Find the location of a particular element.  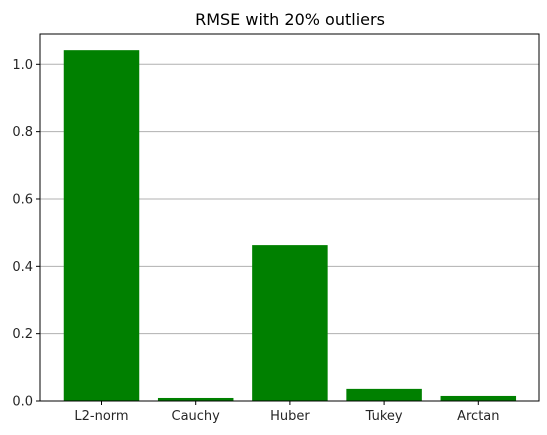

chart-title: RMSE with 20% outliers is located at coordinates (290, 19).